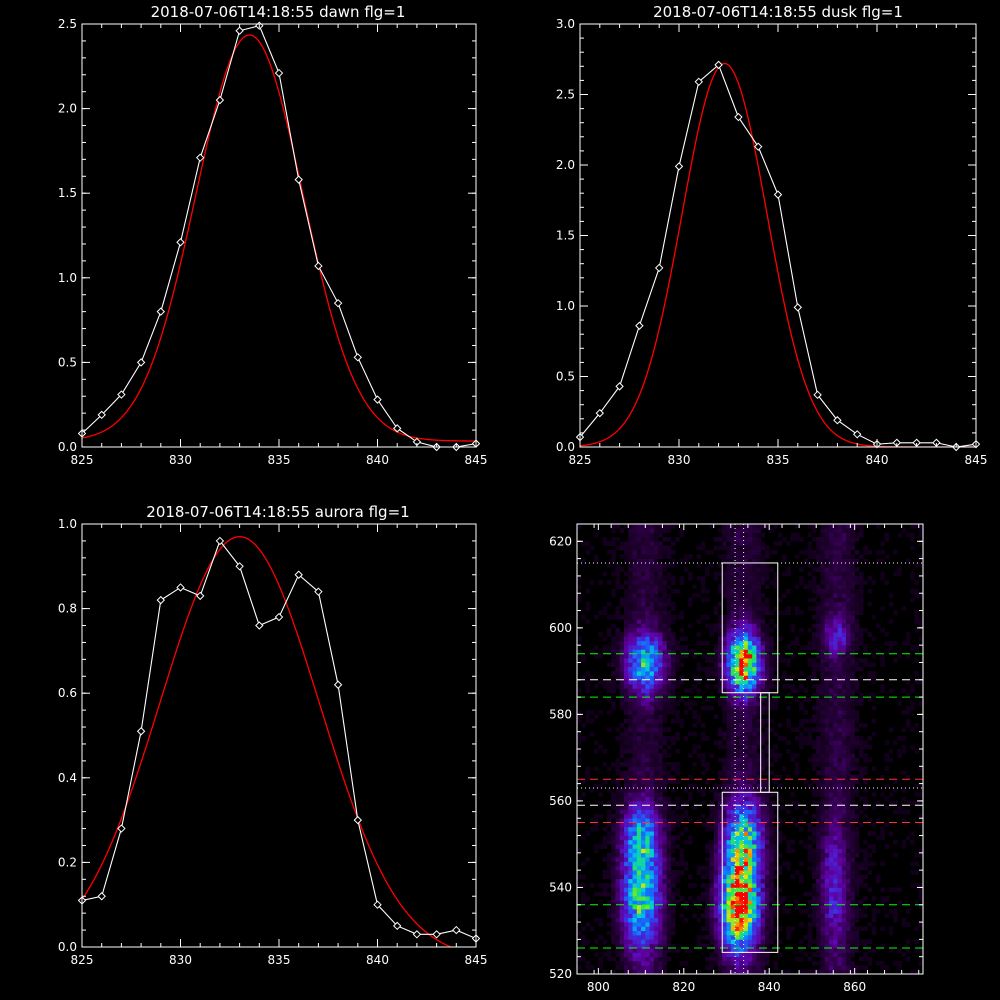 This screenshot has width=1000, height=1000. Describe the element at coordinates (778, 12) in the screenshot. I see `dusk-panel-title: 2018-07-06T14:18:55 dusk flg=1` at that location.